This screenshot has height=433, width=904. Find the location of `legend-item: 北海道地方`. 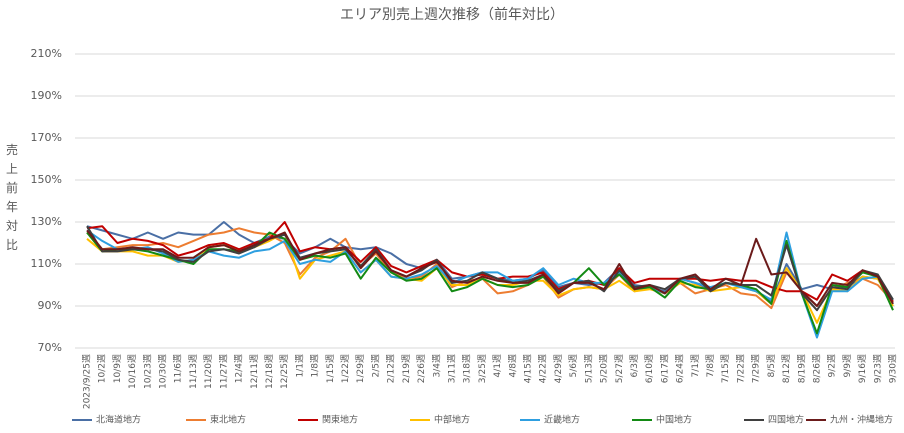

legend-item: 北海道地方 is located at coordinates (106, 420).